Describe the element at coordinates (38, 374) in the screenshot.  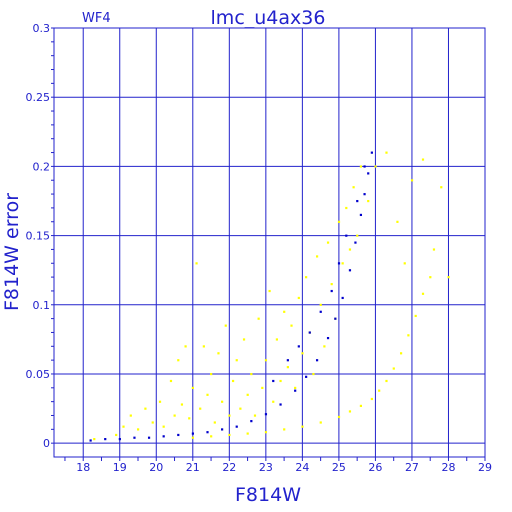
I see `y-tick-label: 0.05` at that location.